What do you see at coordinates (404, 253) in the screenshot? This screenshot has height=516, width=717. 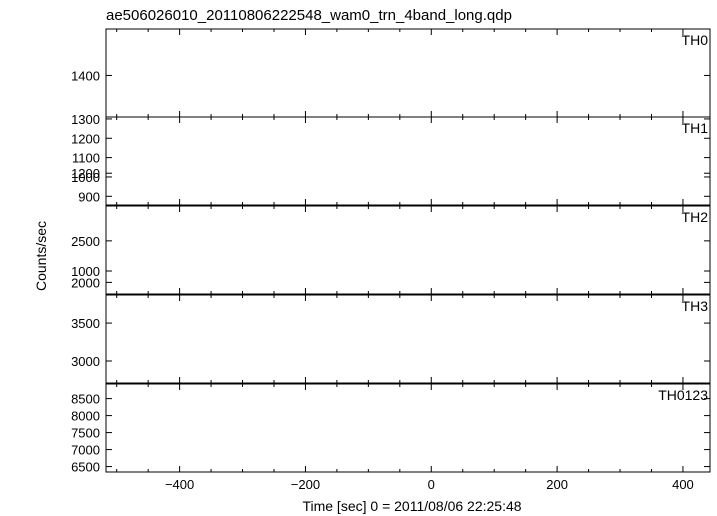 I see `series-line-th2` at bounding box center [404, 253].